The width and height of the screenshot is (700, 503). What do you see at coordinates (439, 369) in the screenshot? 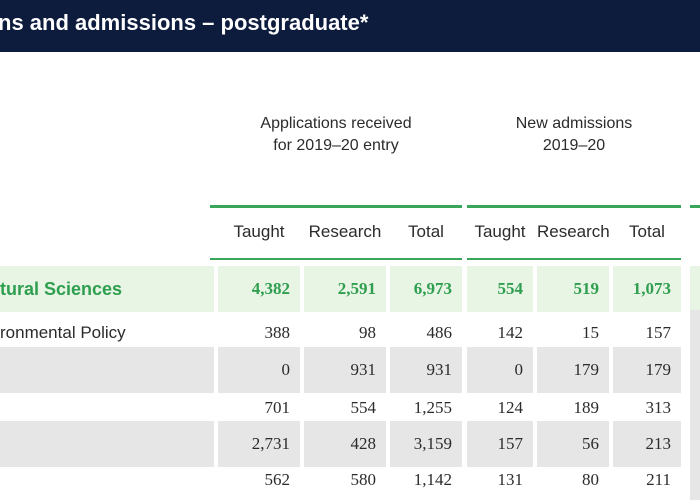
I see `cell-app-total: 931` at bounding box center [439, 369].